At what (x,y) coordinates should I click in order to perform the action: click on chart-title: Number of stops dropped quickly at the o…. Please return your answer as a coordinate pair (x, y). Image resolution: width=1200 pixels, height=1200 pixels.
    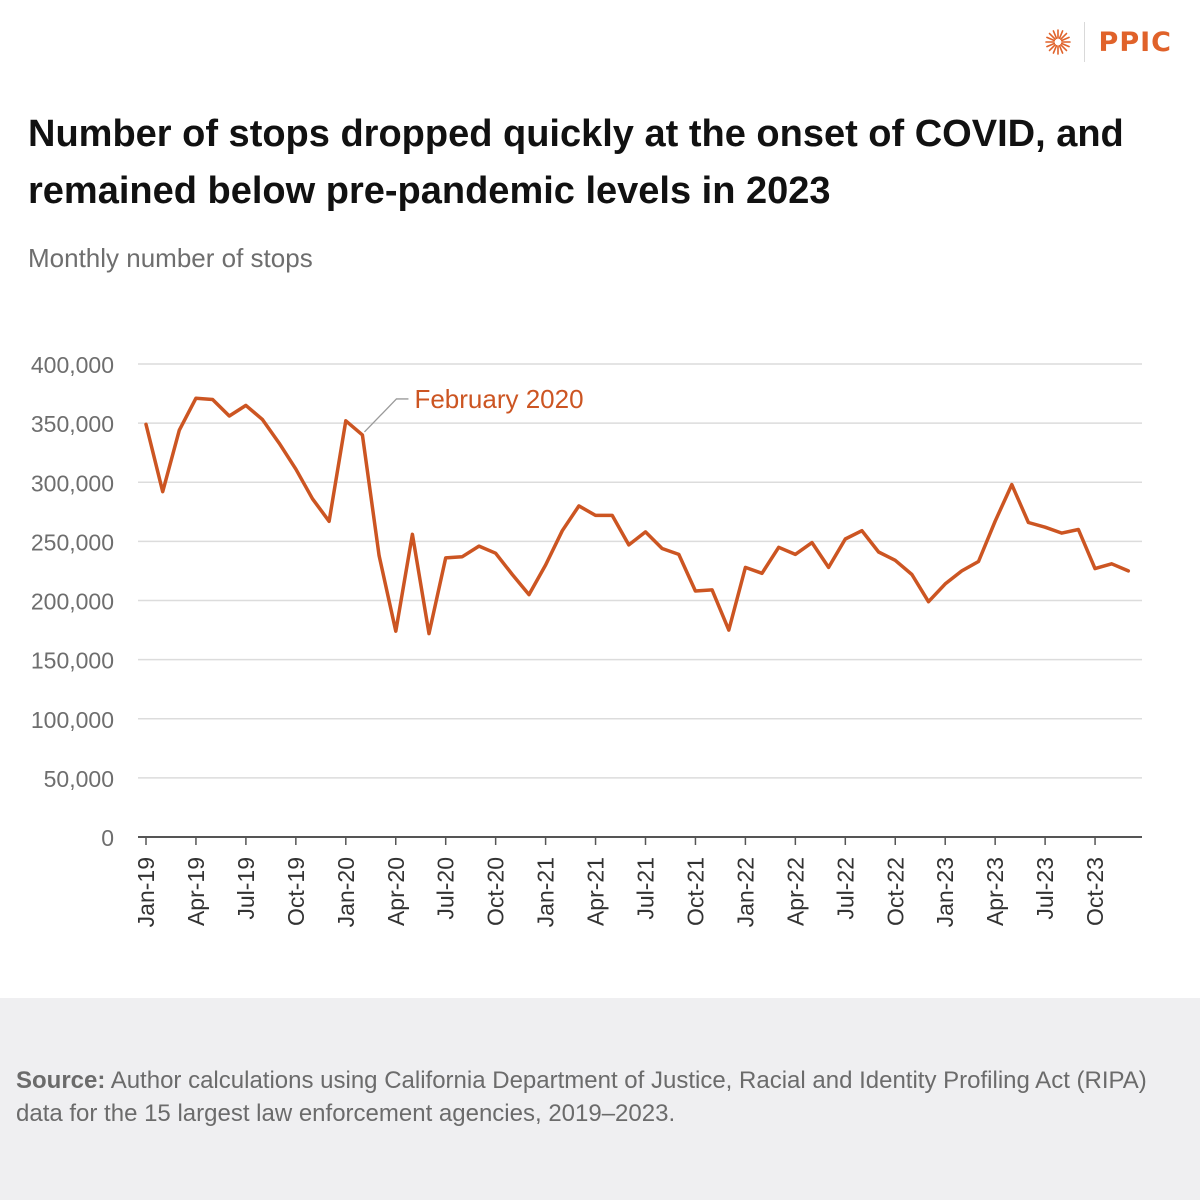
    Looking at the image, I should click on (576, 162).